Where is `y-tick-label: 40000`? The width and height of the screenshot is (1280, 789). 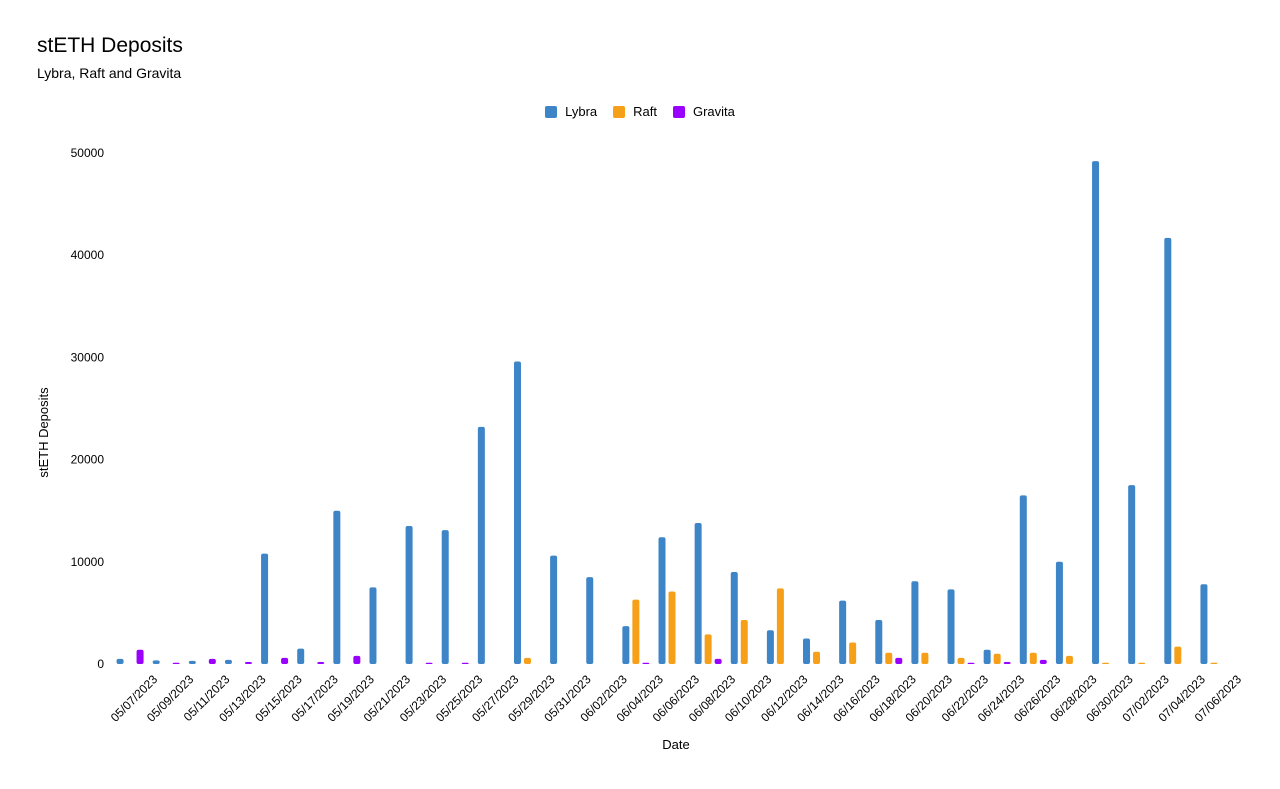 y-tick-label: 40000 is located at coordinates (88, 255).